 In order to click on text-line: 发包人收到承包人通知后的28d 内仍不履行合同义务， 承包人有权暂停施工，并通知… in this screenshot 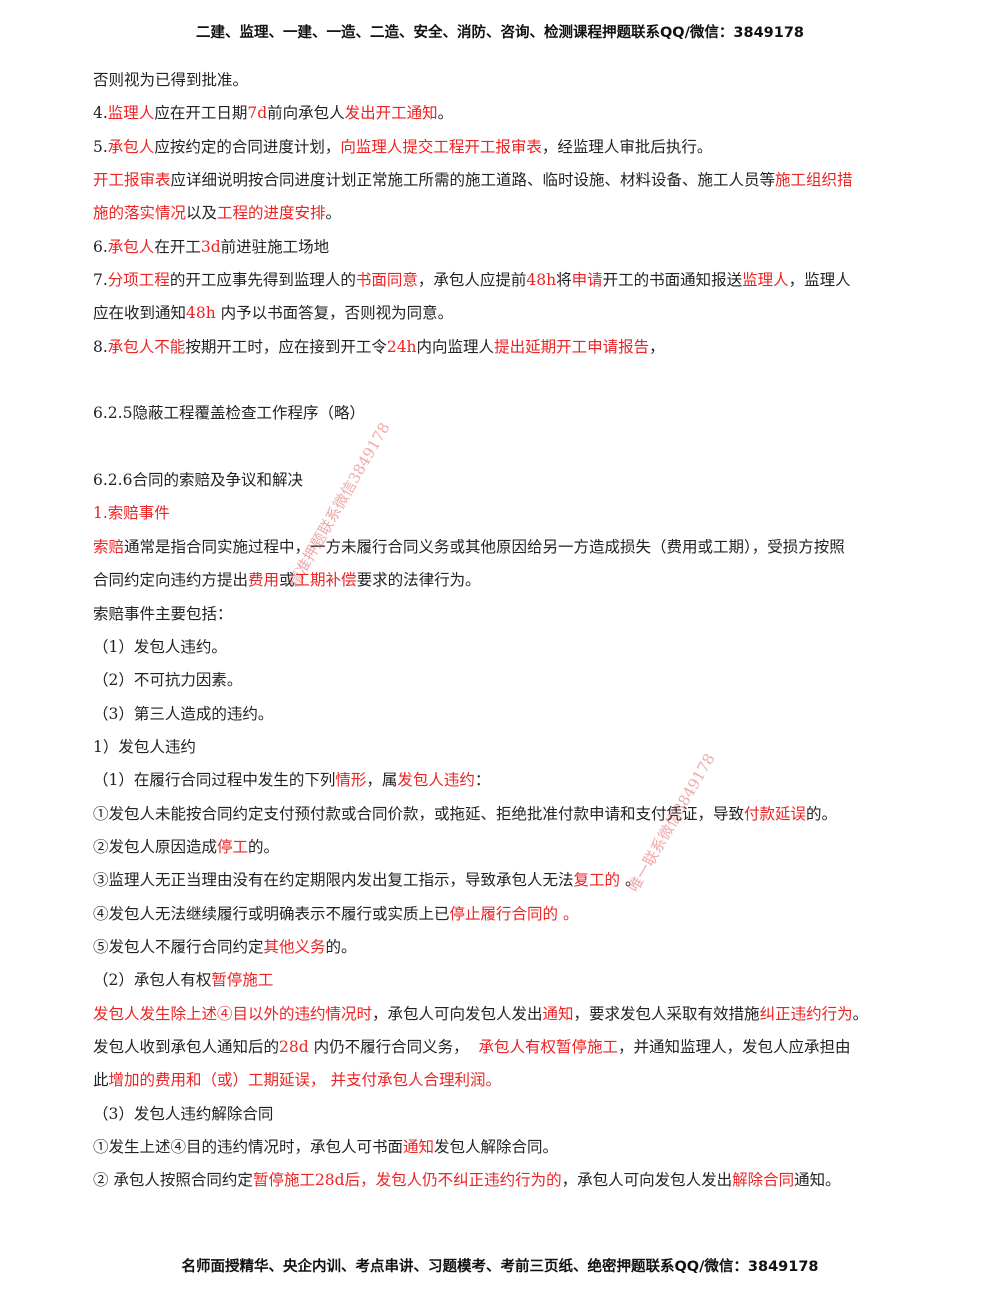, I will do `click(523, 1047)`.